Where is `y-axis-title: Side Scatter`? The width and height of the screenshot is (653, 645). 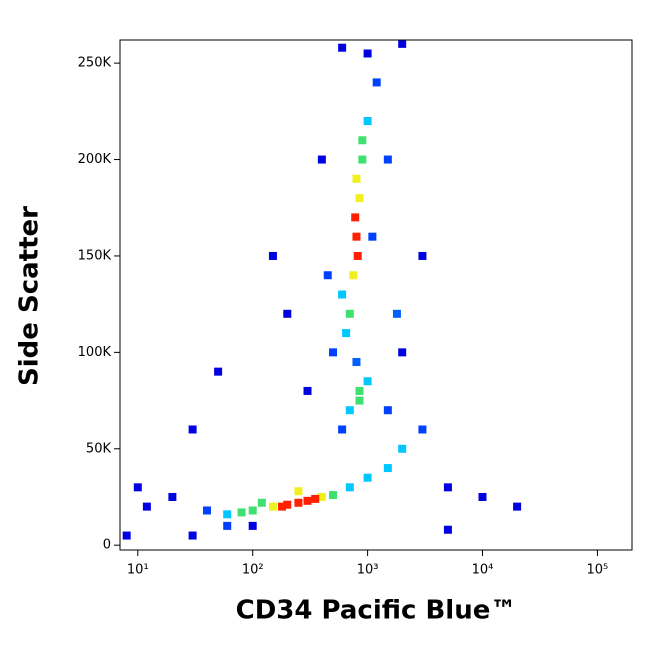 y-axis-title: Side Scatter is located at coordinates (30, 296).